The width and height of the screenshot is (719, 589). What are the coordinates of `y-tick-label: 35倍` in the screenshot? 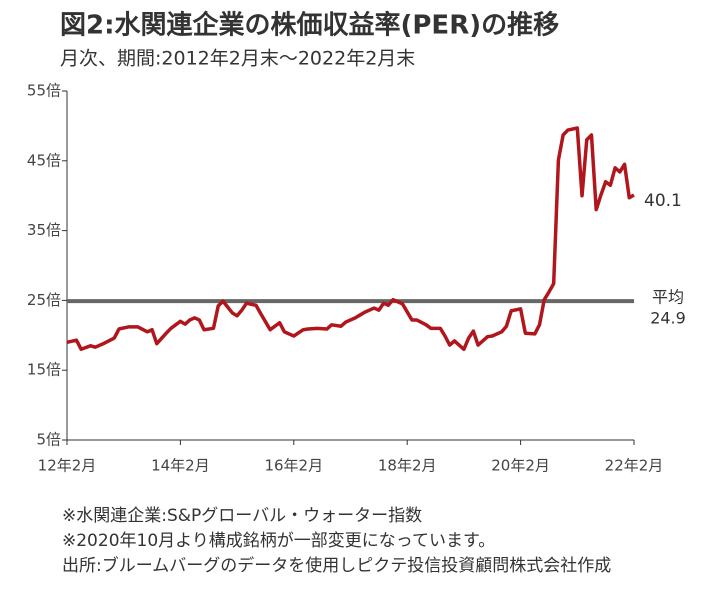 It's located at (44, 230).